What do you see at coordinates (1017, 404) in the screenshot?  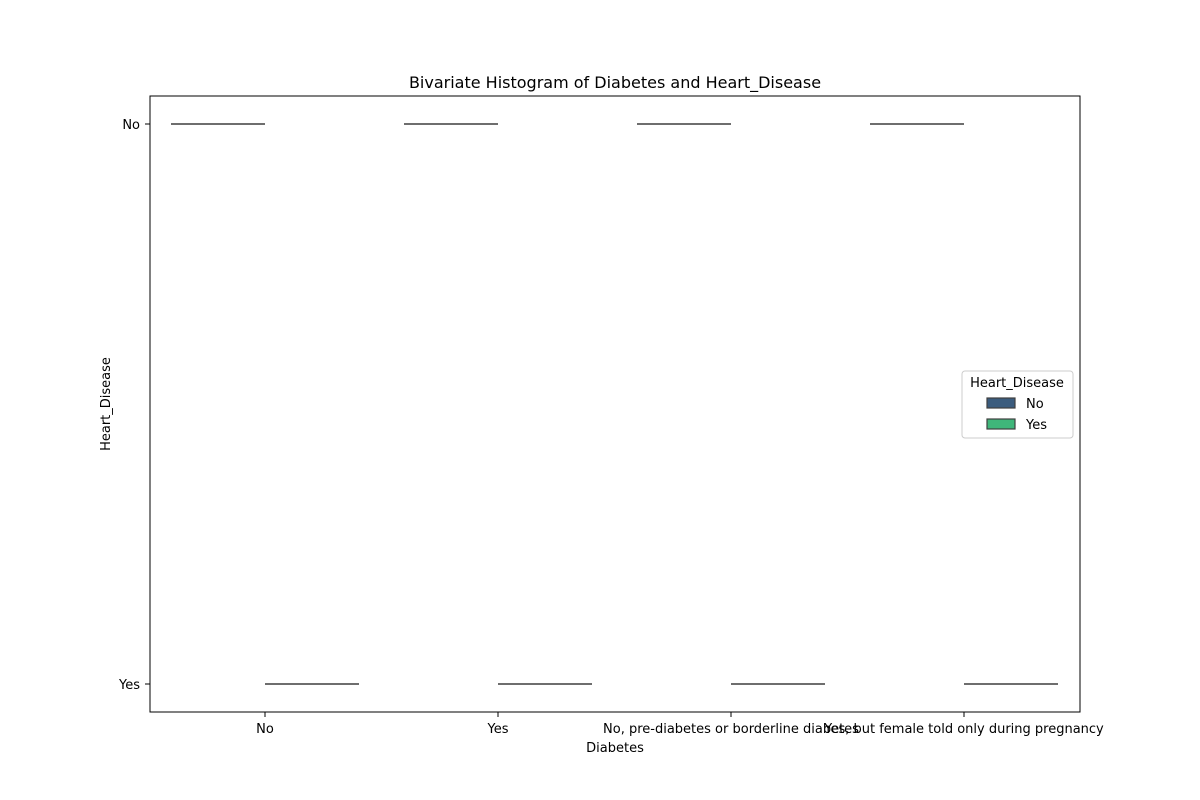 I see `legend: Heart_Disease No Yes` at bounding box center [1017, 404].